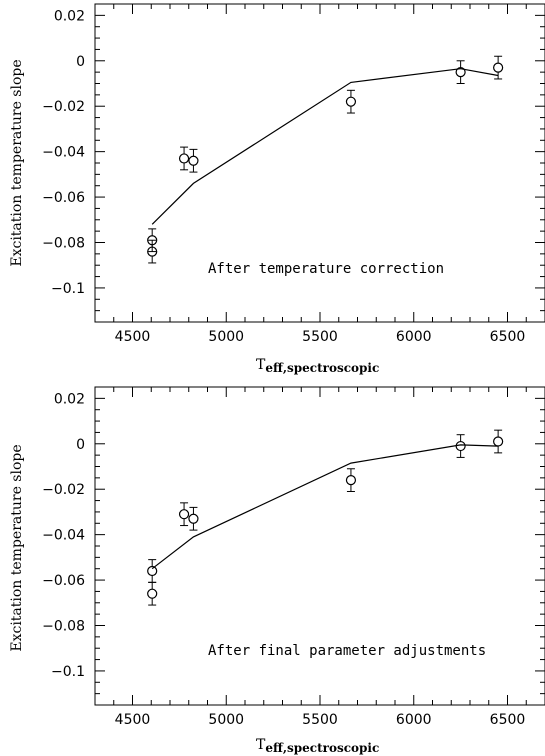  I want to click on annotation-top: After temperature correction, so click(326, 269).